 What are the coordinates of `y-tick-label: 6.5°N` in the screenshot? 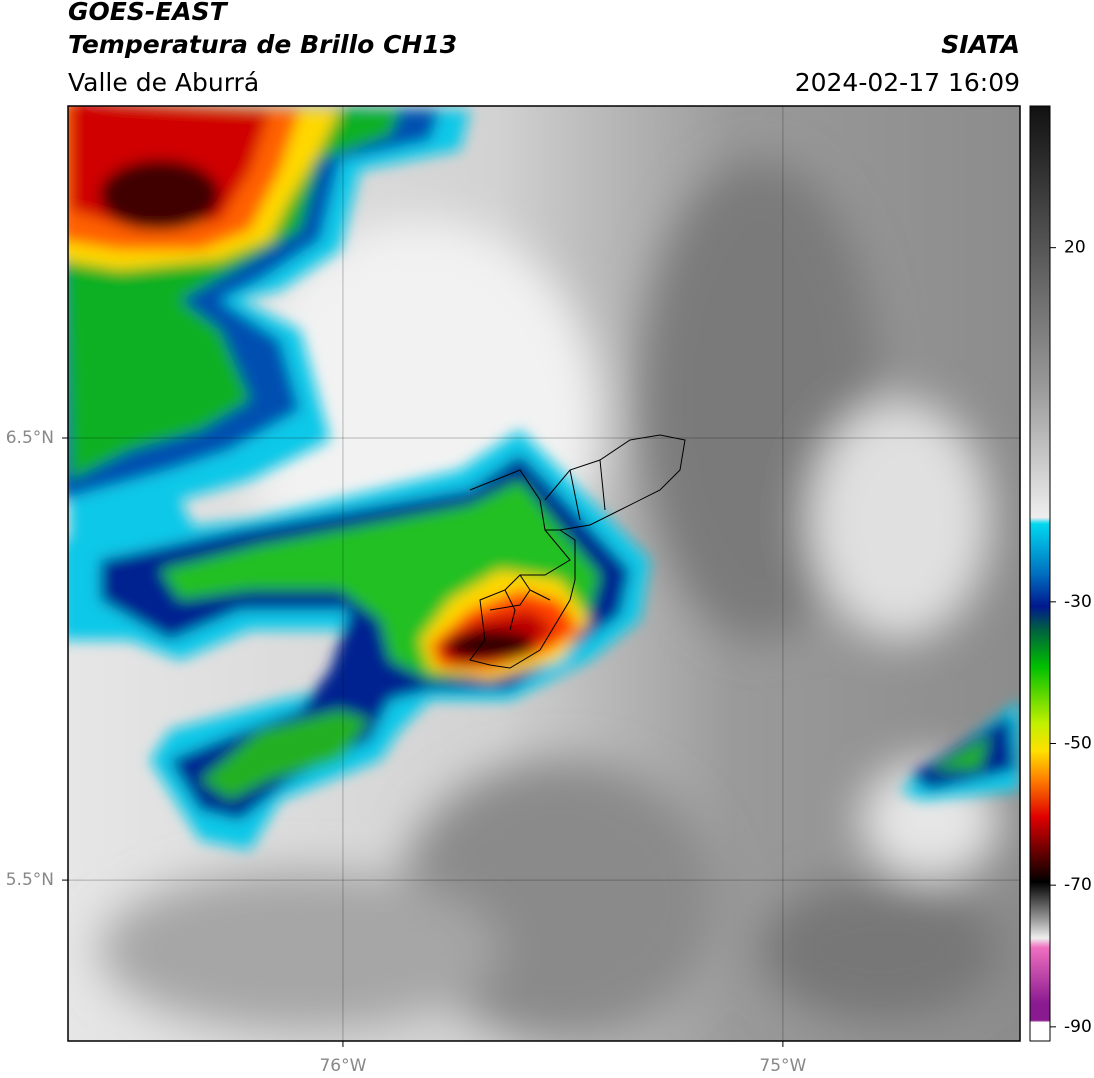 It's located at (30, 438).